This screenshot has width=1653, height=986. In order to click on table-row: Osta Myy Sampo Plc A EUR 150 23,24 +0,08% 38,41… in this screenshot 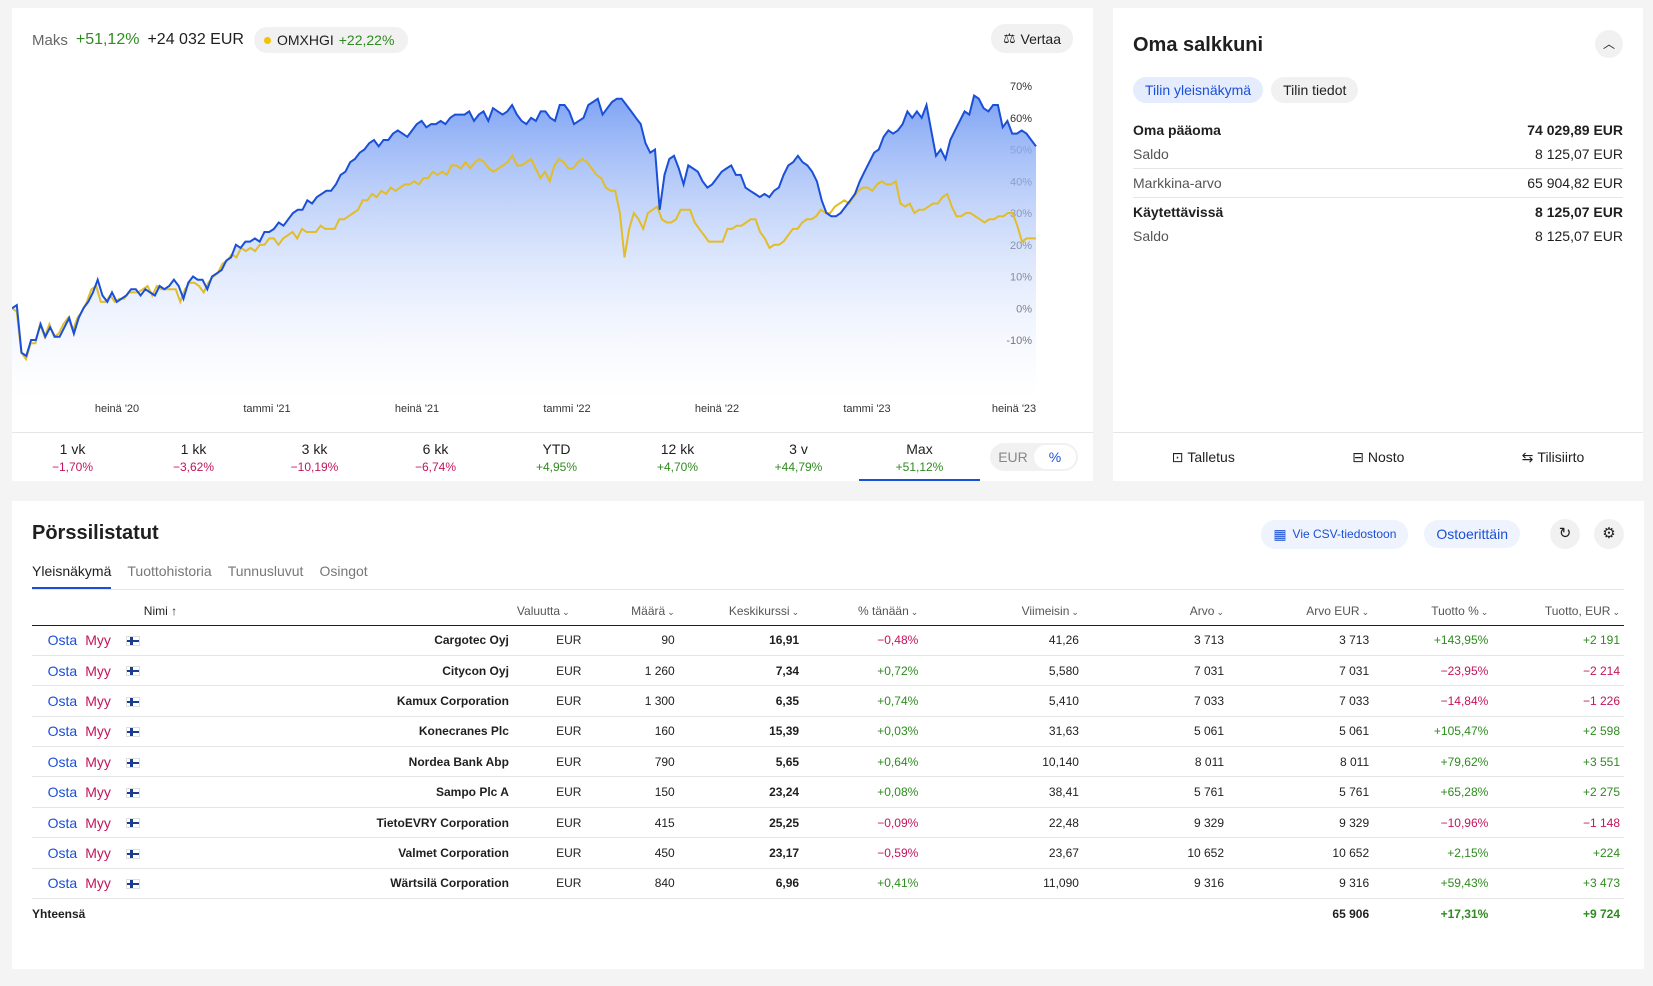, I will do `click(828, 792)`.